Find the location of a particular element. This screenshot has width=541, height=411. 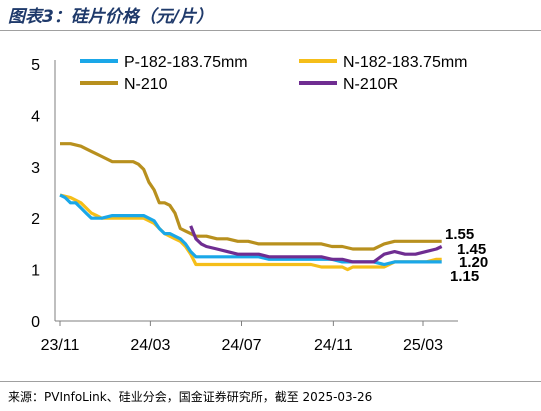

title-divider is located at coordinates (270, 30).